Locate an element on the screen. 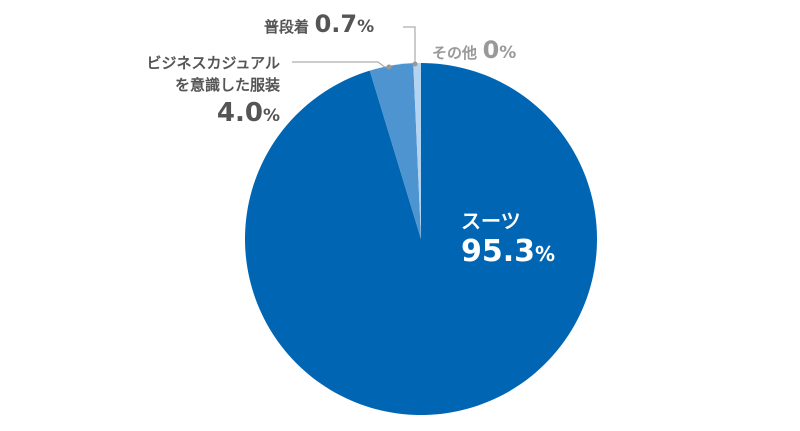  label-suit: スーツ 95.3% is located at coordinates (508, 239).